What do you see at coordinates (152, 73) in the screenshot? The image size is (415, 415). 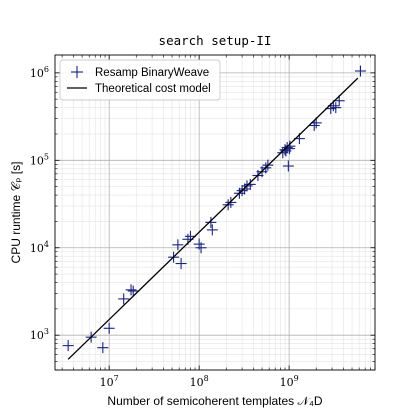 I see `legend-label: Resamp BinaryWeave` at bounding box center [152, 73].